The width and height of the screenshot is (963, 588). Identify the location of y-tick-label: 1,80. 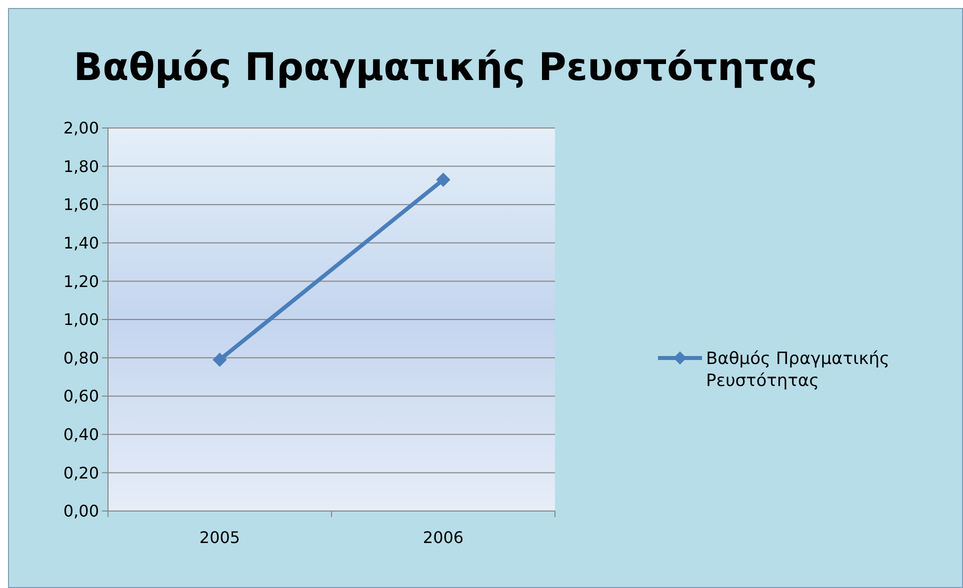
(81, 166).